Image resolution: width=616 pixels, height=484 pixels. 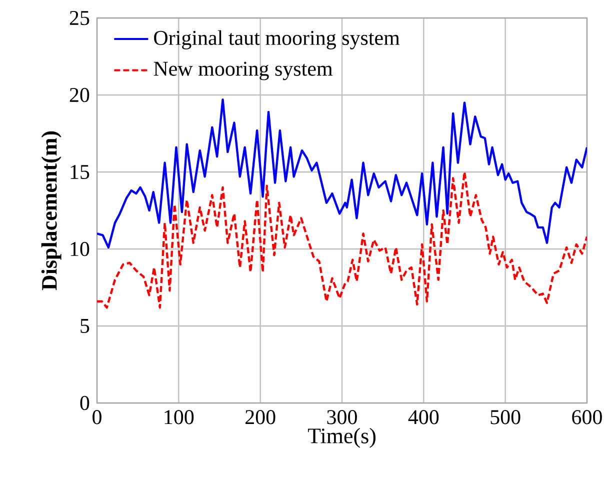 What do you see at coordinates (587, 417) in the screenshot?
I see `x-tick-label: 600` at bounding box center [587, 417].